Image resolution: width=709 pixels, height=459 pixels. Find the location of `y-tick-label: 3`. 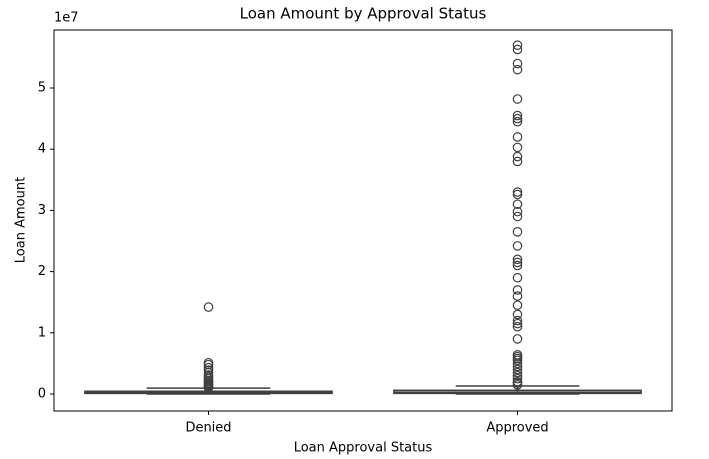

y-tick-label: 3 is located at coordinates (42, 210).